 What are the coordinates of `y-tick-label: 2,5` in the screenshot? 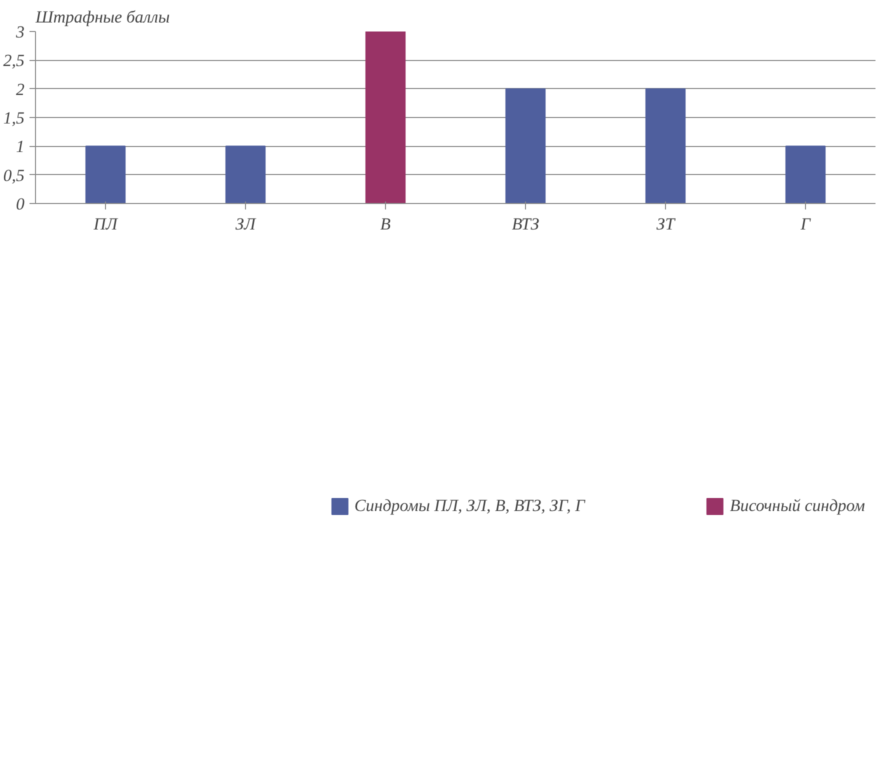 It's located at (13, 60).